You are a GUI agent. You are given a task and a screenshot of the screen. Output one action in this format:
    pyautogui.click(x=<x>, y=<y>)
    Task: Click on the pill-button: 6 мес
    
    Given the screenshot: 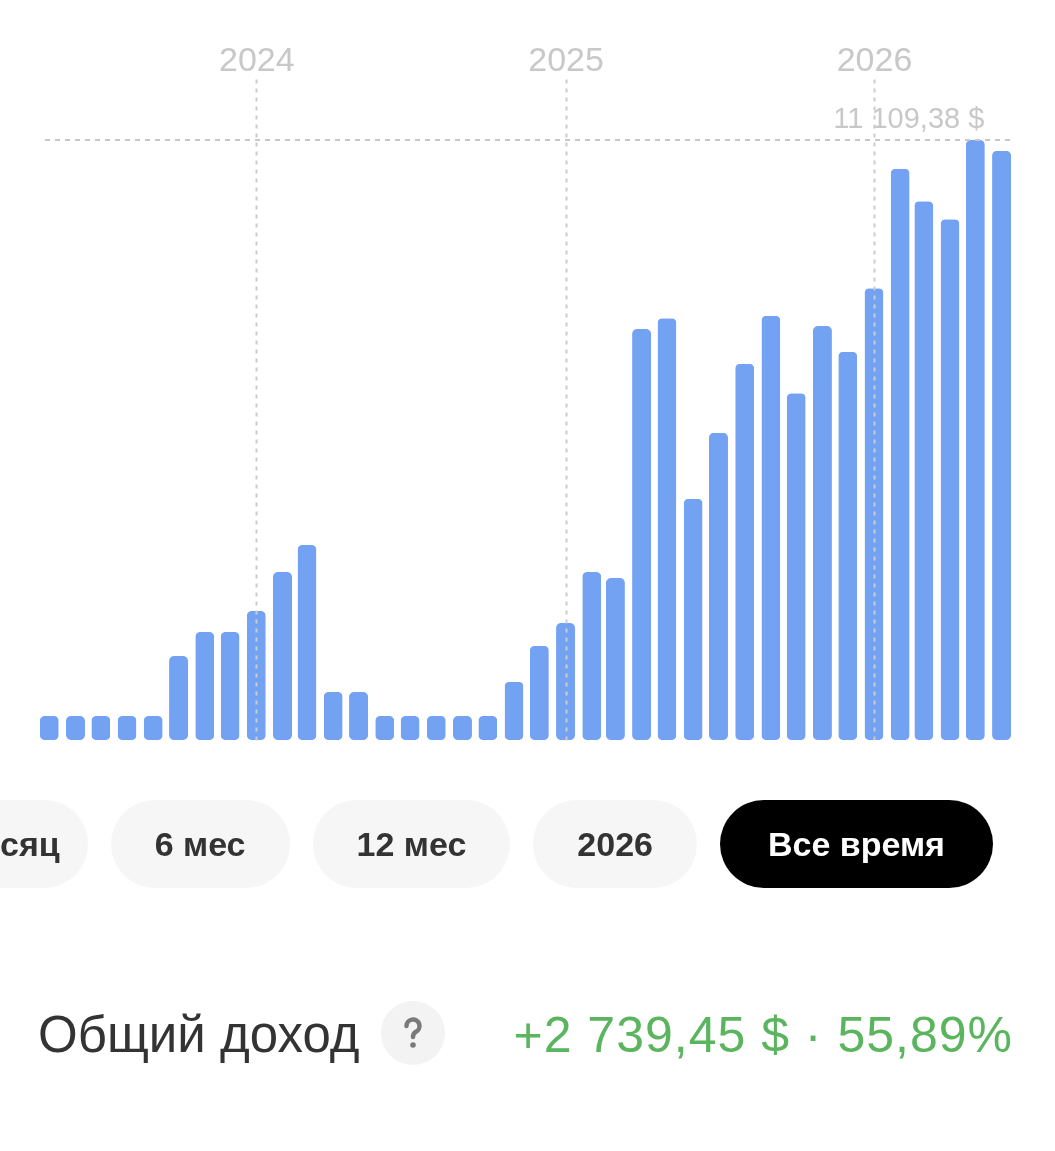 What is the action you would take?
    pyautogui.click(x=200, y=844)
    